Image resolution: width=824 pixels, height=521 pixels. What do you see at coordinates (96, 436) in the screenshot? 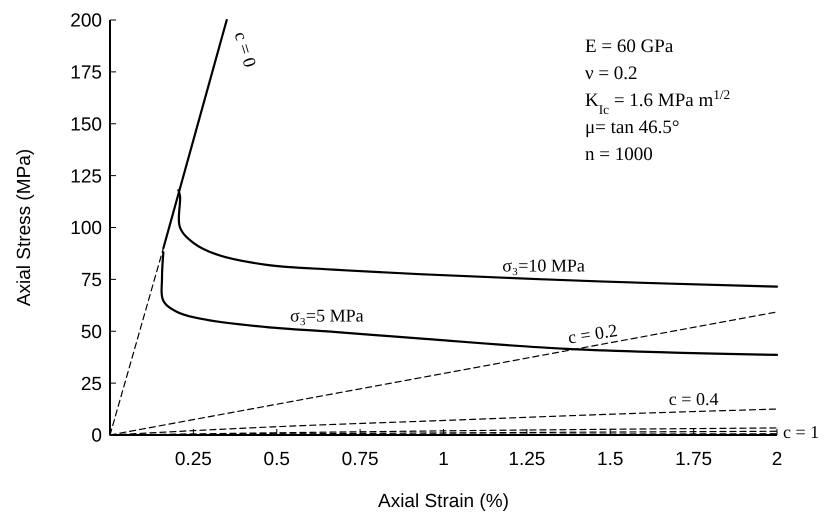
I see `y-tick-label: 0` at bounding box center [96, 436].